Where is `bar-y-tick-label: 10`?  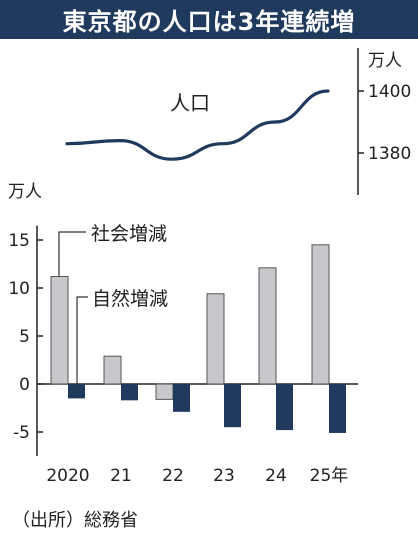
bar-y-tick-label: 10 is located at coordinates (19, 289).